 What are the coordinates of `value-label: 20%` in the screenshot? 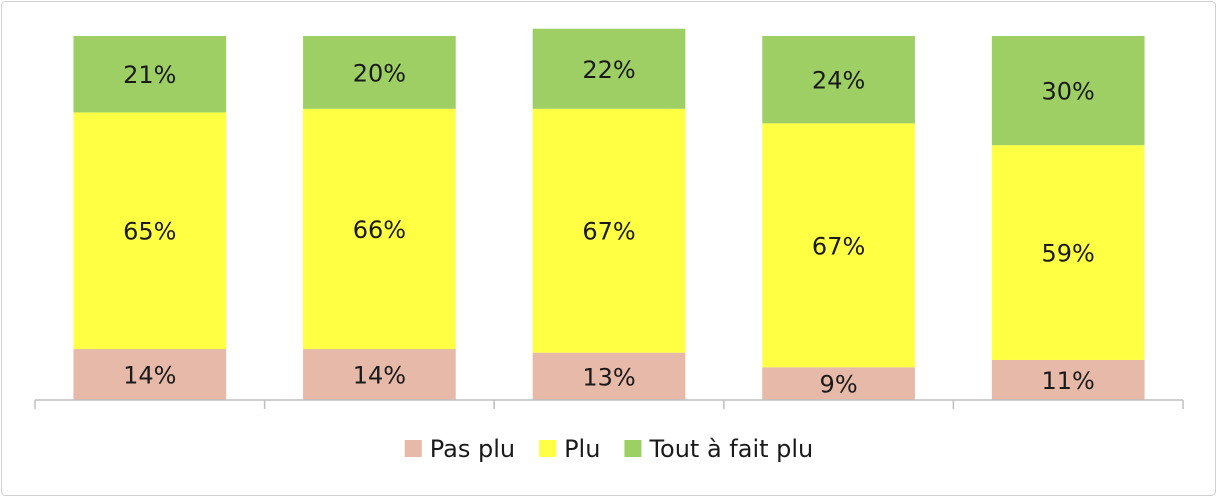 It's located at (379, 73).